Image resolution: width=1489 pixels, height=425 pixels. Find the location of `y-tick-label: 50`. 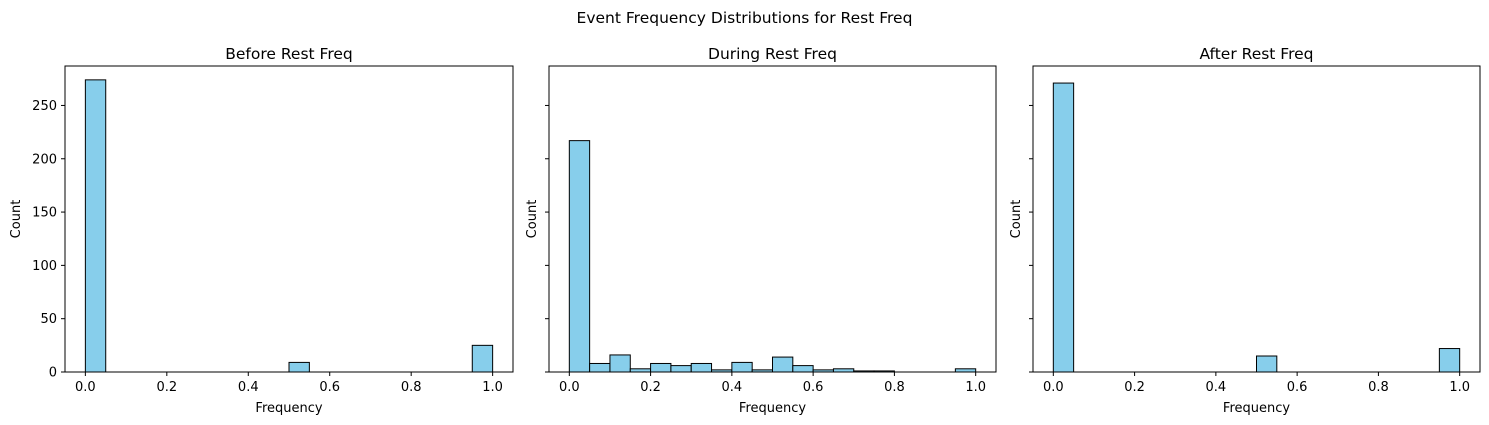

y-tick-label: 50 is located at coordinates (48, 319).